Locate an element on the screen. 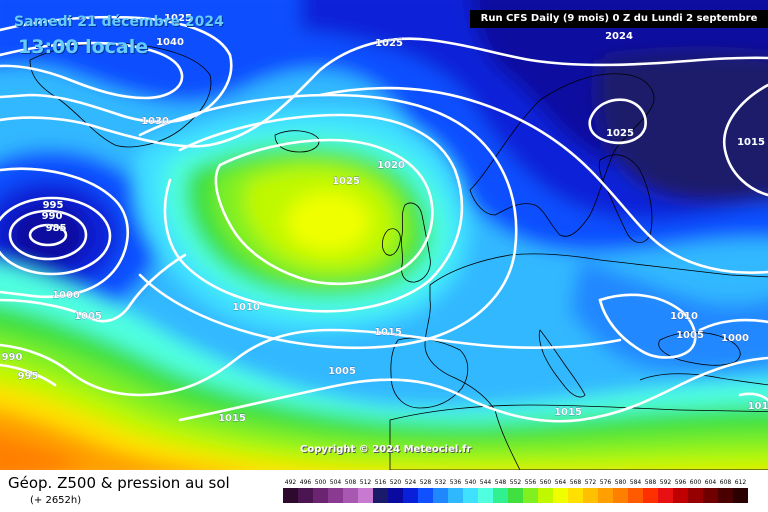 The height and width of the screenshot is (512, 768). legend-item: 556 is located at coordinates (530, 490).